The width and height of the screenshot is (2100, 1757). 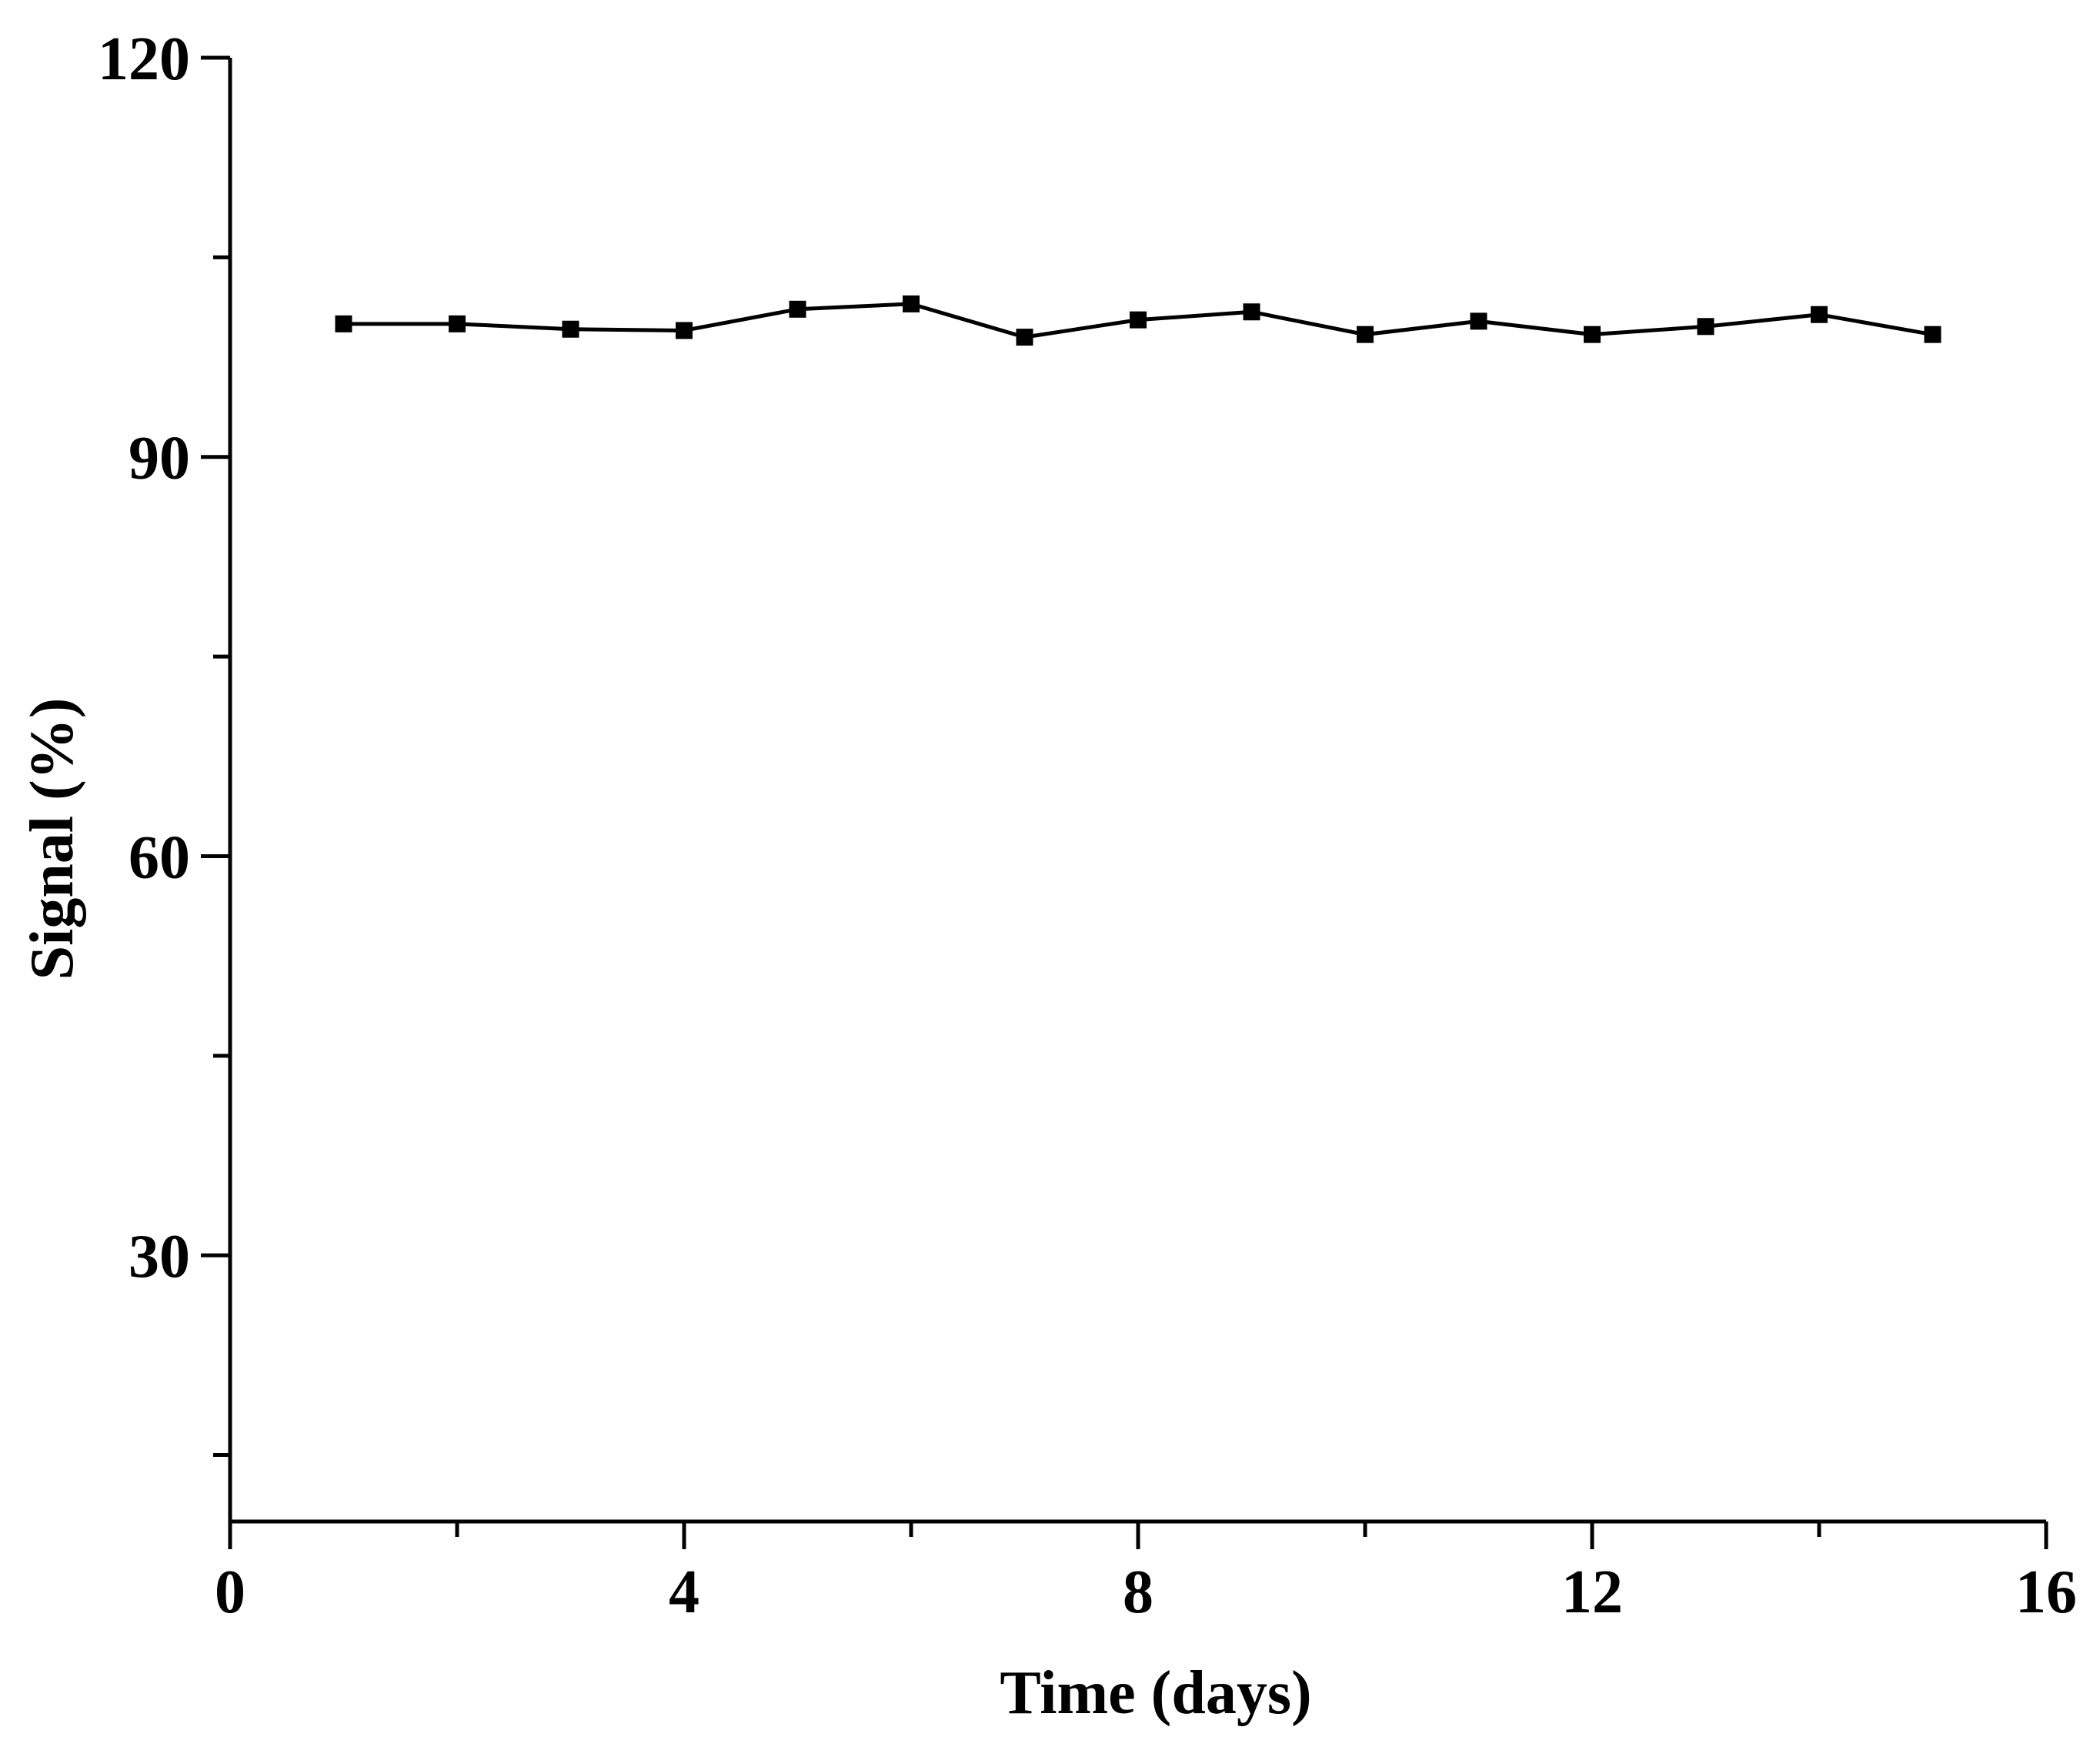 What do you see at coordinates (159, 857) in the screenshot?
I see `y-tick-label-60: 60` at bounding box center [159, 857].